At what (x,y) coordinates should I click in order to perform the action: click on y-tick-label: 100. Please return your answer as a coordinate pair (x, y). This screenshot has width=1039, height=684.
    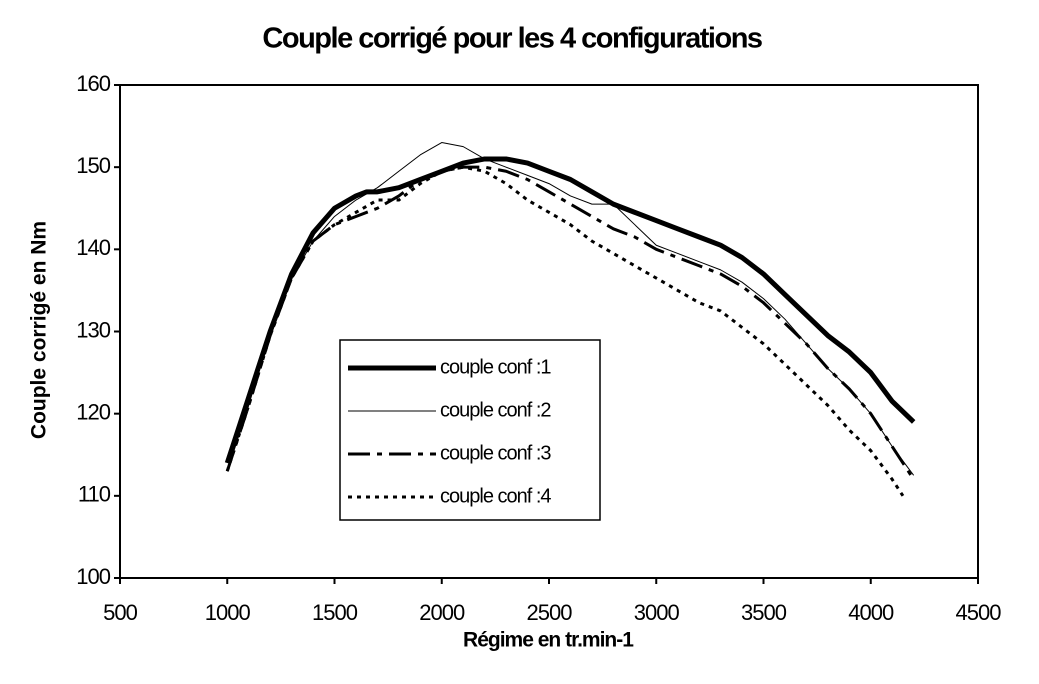
    Looking at the image, I should click on (93, 576).